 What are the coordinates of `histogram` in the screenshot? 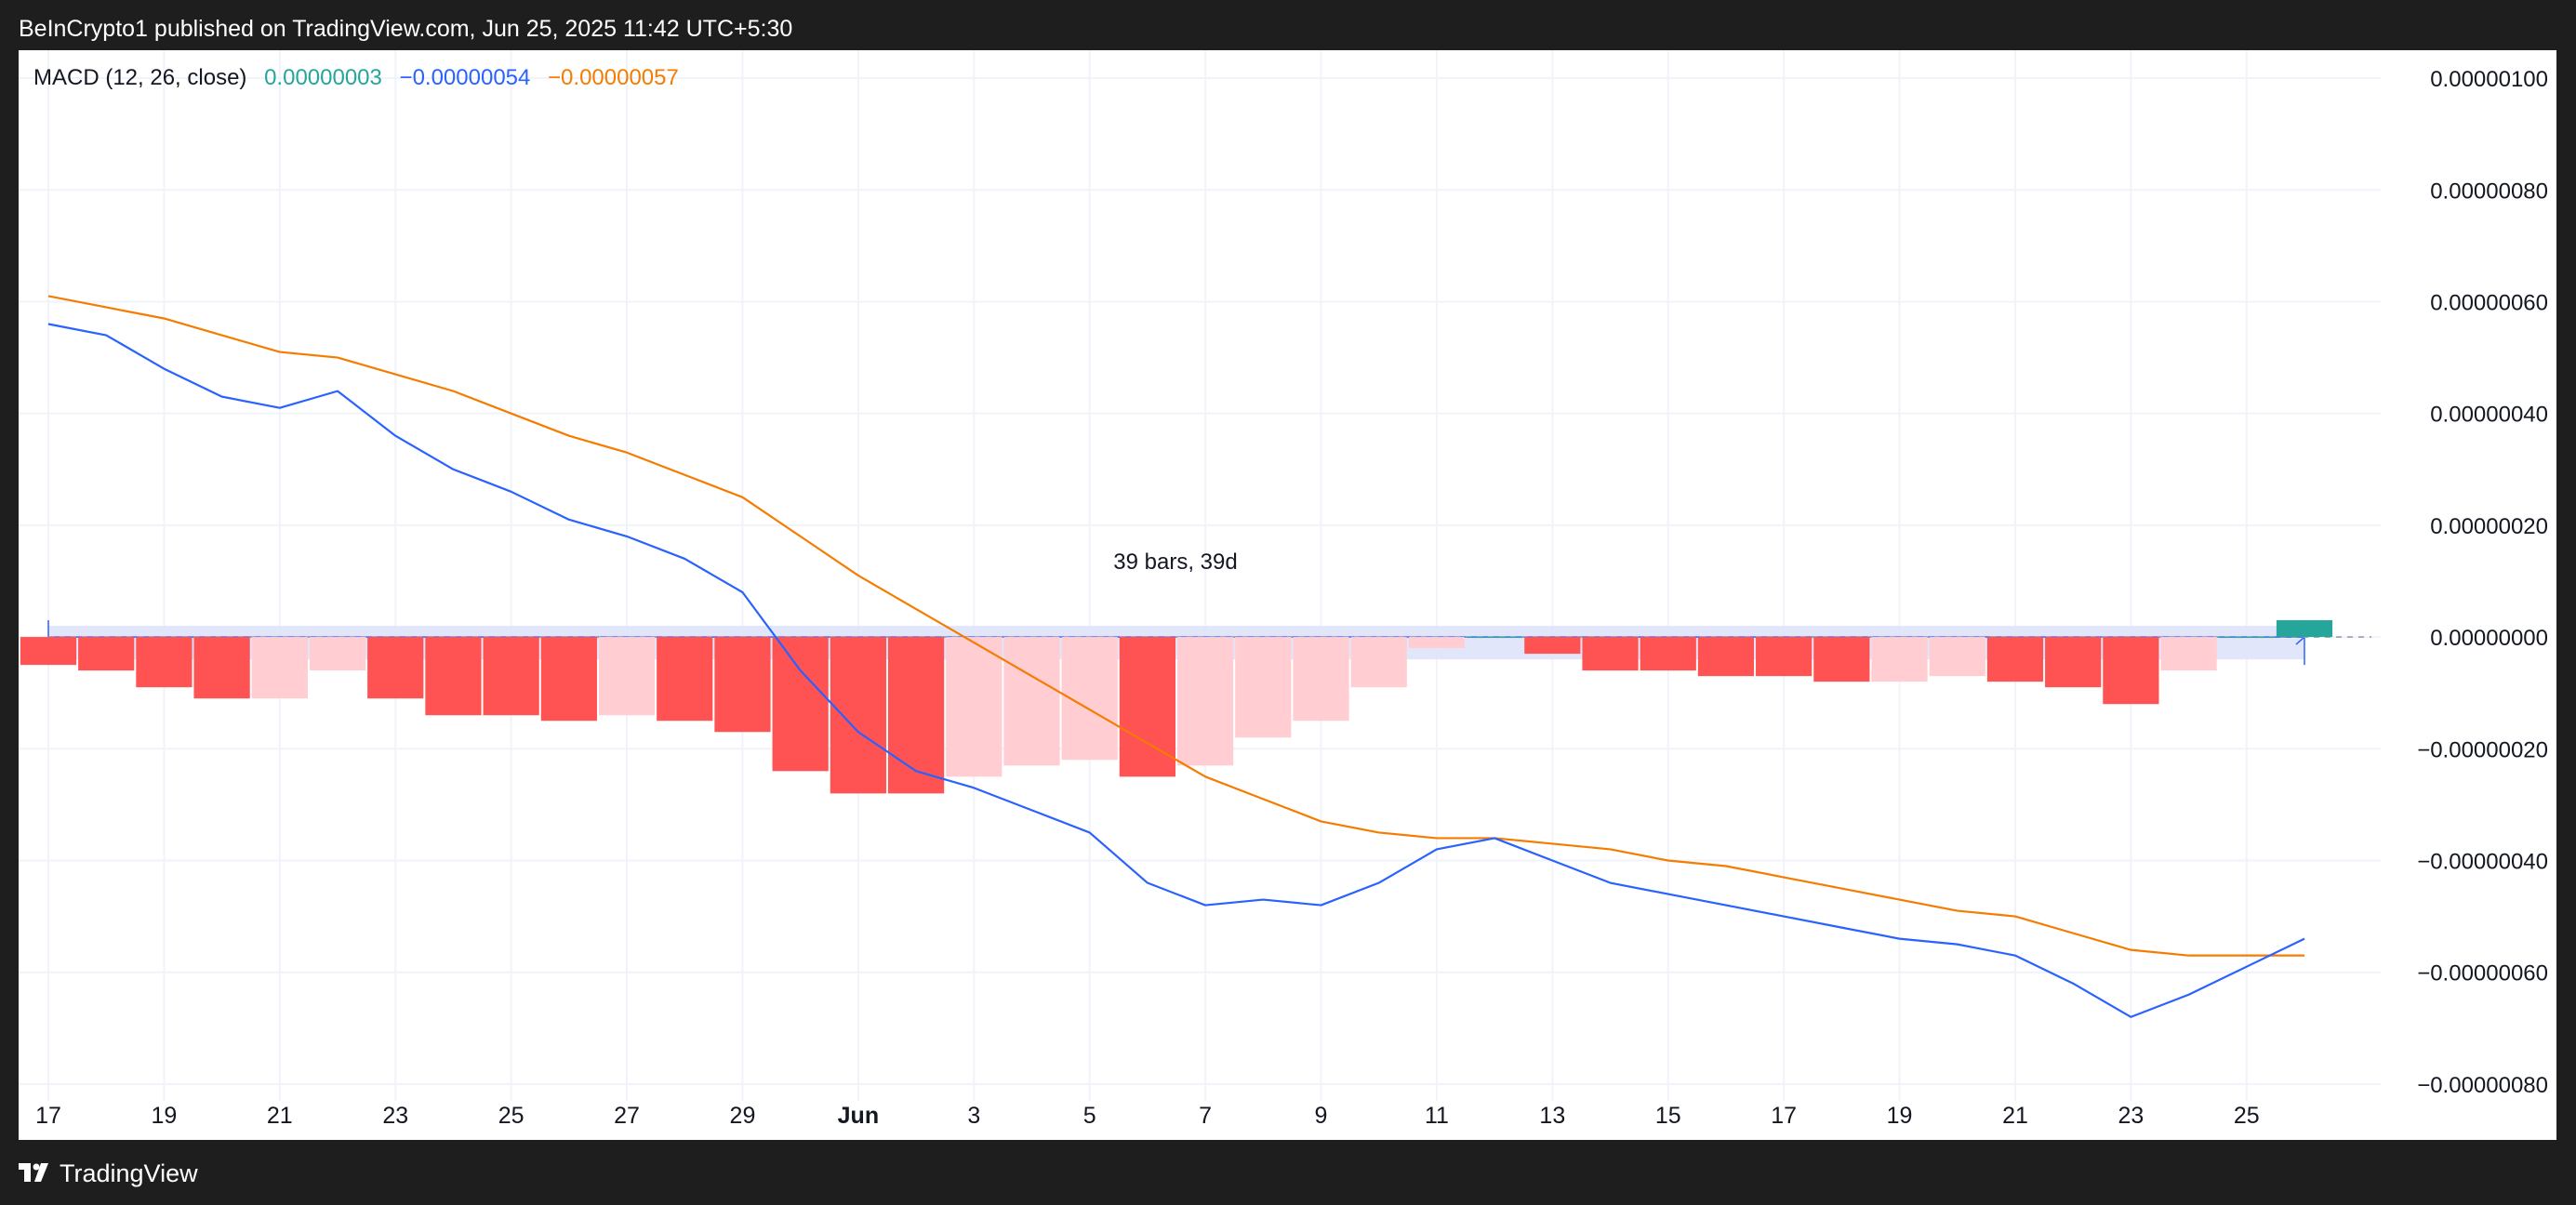 It's located at (1176, 707).